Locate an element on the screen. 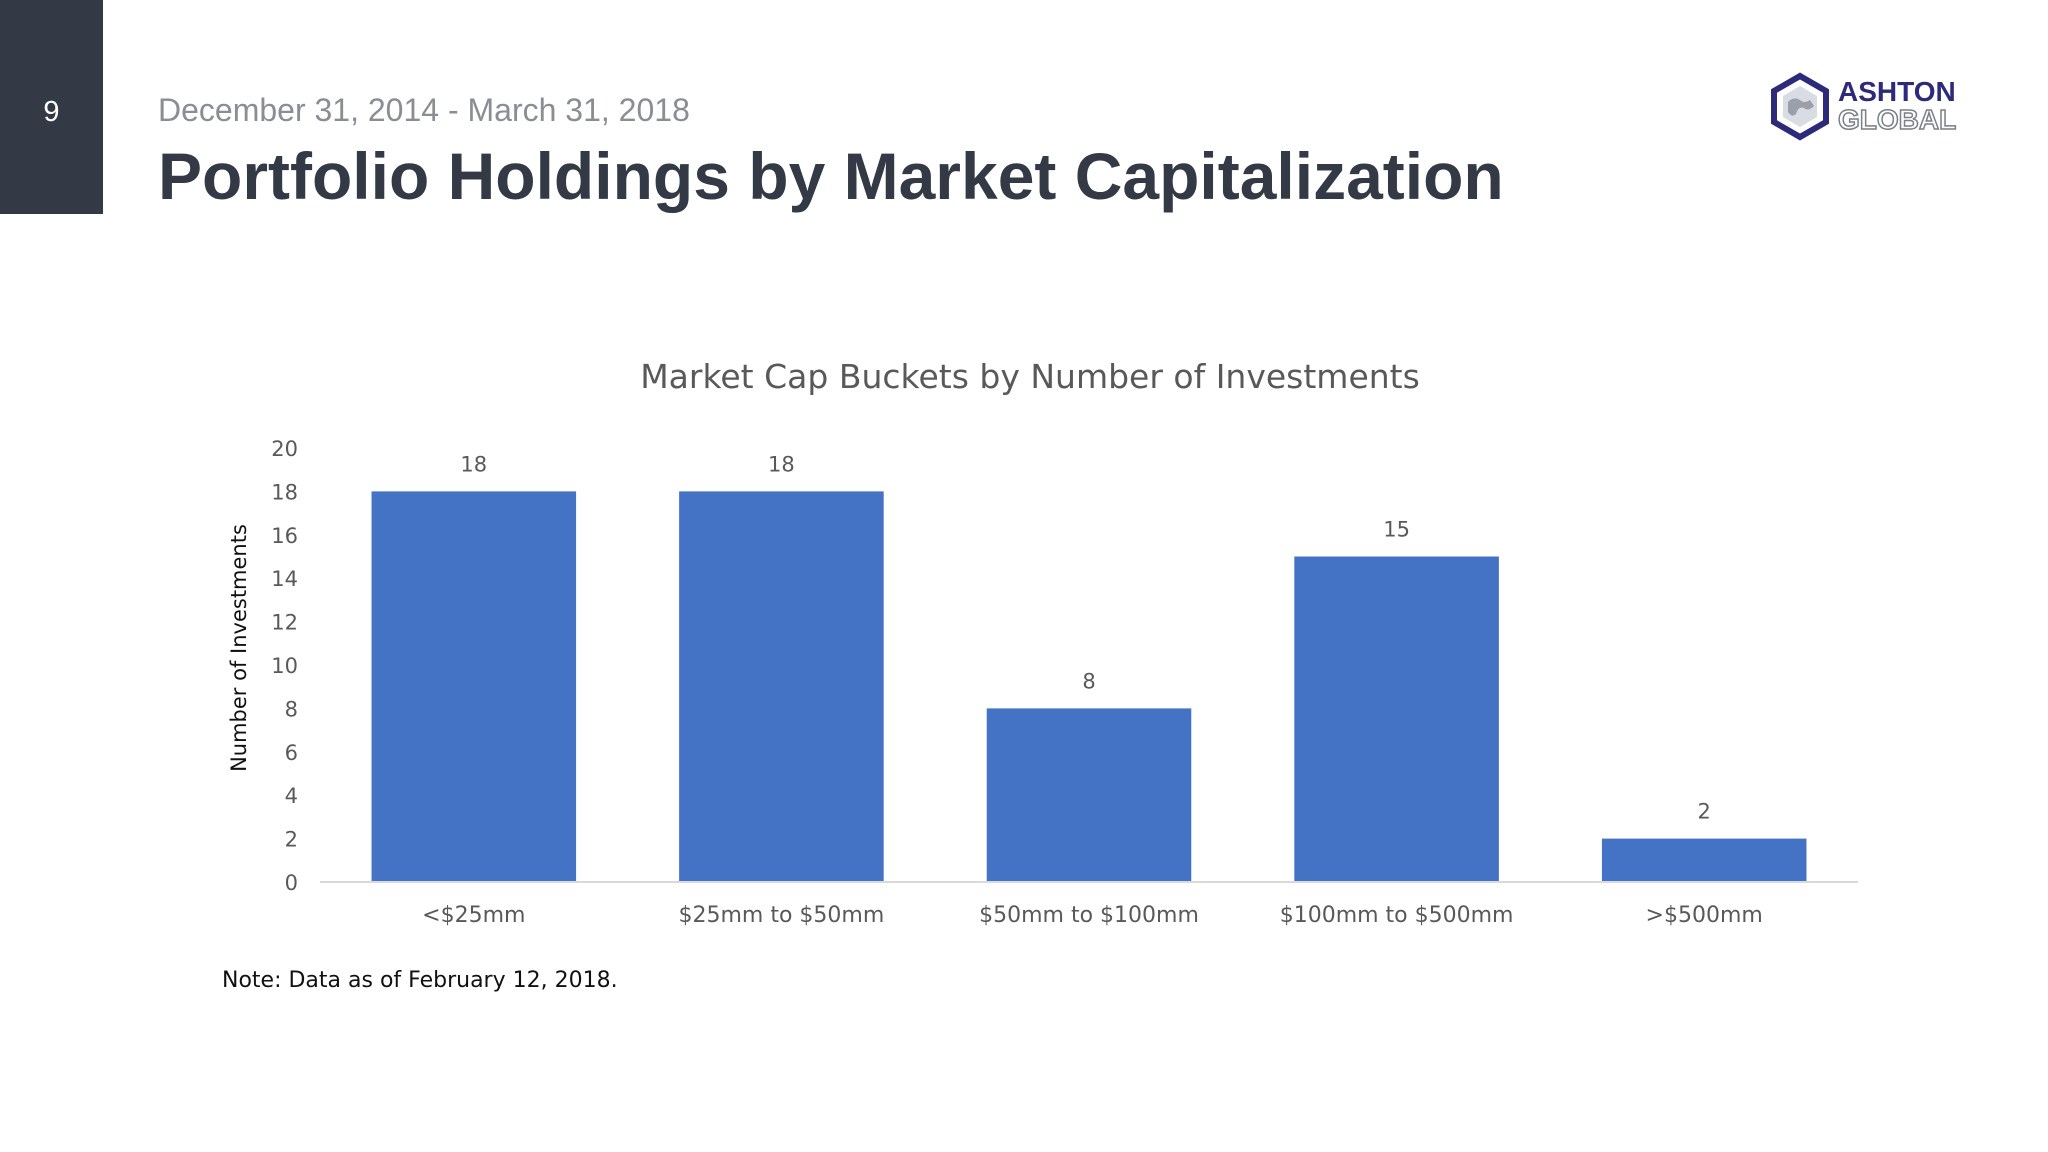 The height and width of the screenshot is (1152, 2048). company-logo: ASHTON GLOBAL is located at coordinates (1870, 107).